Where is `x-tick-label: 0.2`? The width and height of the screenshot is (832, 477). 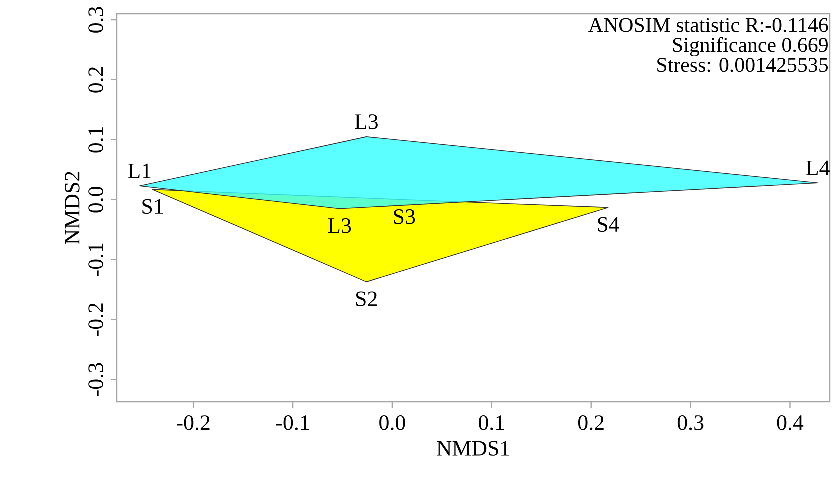 x-tick-label: 0.2 is located at coordinates (591, 423).